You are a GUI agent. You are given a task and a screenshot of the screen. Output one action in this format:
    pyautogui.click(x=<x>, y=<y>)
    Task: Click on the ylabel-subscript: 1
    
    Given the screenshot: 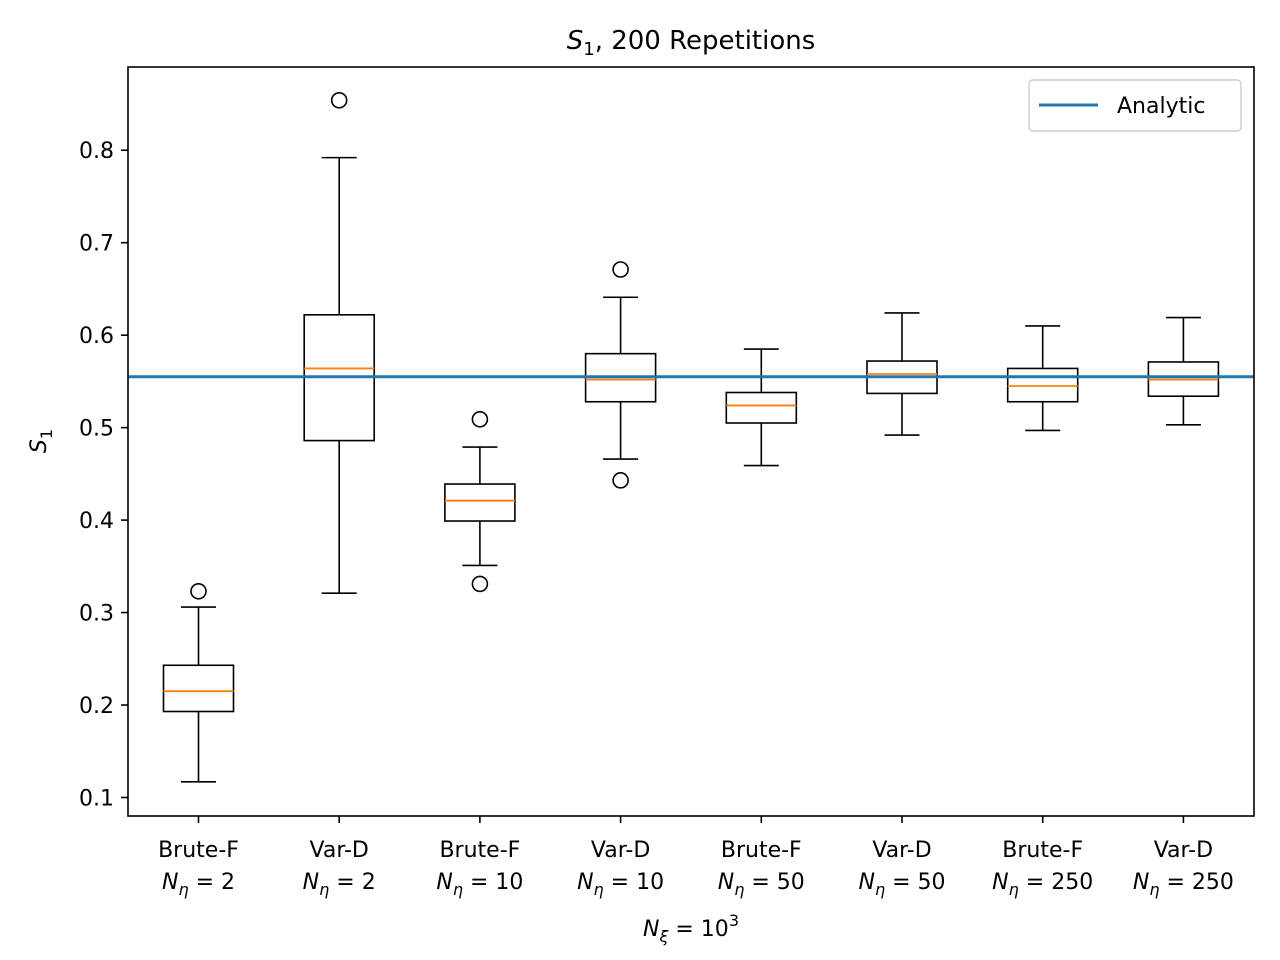 What is the action you would take?
    pyautogui.click(x=46, y=434)
    